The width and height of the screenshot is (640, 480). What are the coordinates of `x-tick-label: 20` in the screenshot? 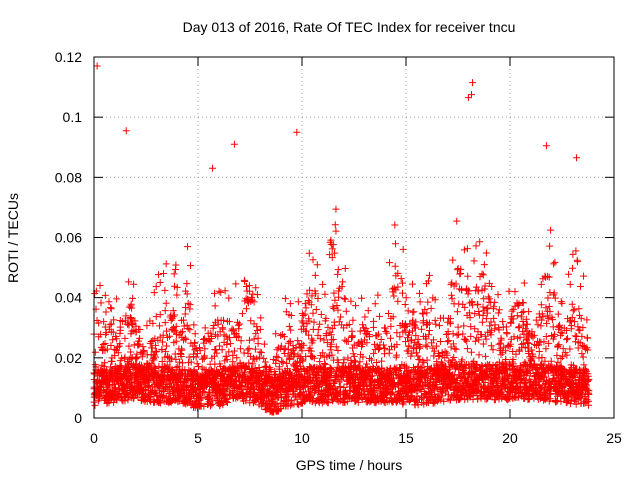 It's located at (510, 438).